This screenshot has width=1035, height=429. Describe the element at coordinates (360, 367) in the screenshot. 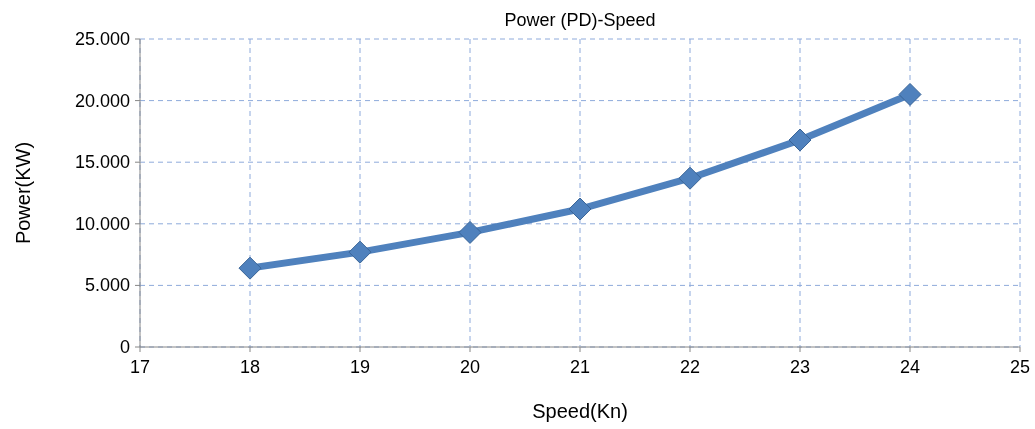

I see `x-tick-label: 19` at that location.